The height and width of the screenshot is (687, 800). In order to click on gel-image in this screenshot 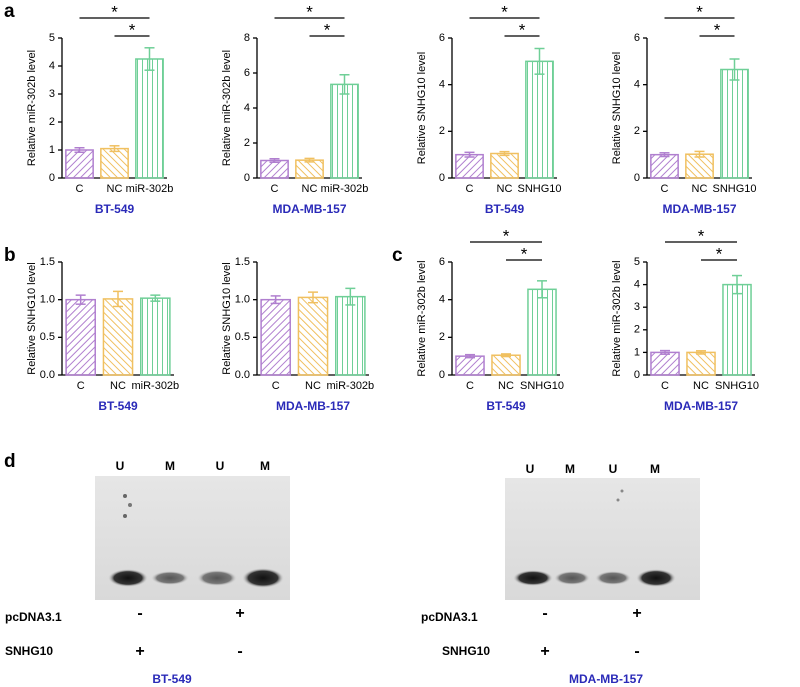, I will do `click(192, 538)`.